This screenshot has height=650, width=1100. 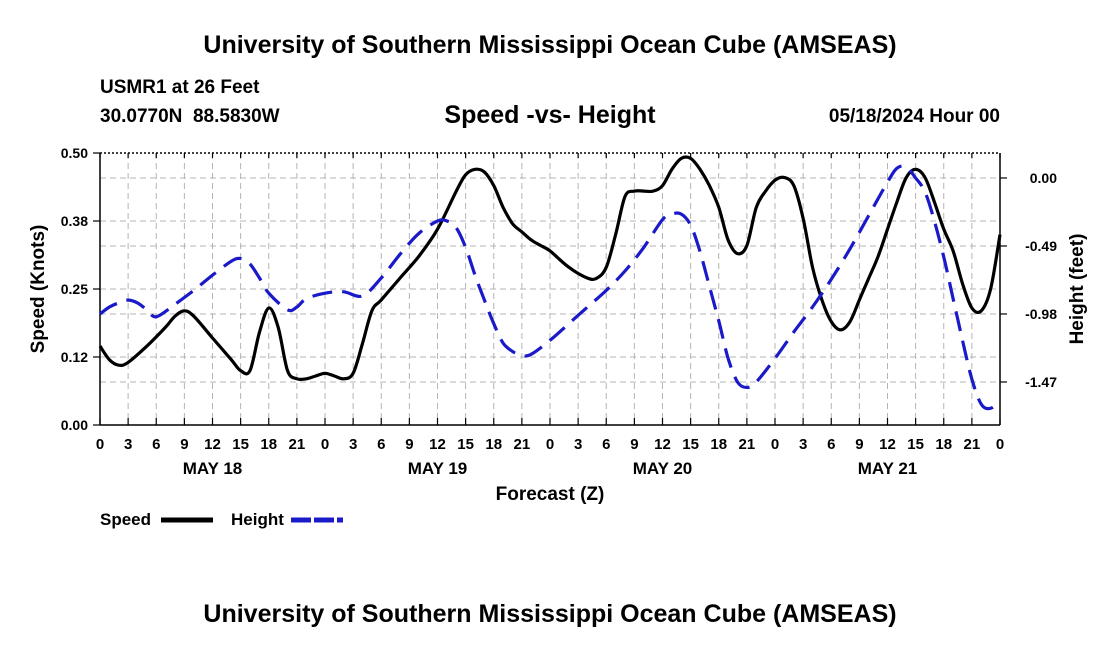 I want to click on x-day-label: MAY 20, so click(x=663, y=468).